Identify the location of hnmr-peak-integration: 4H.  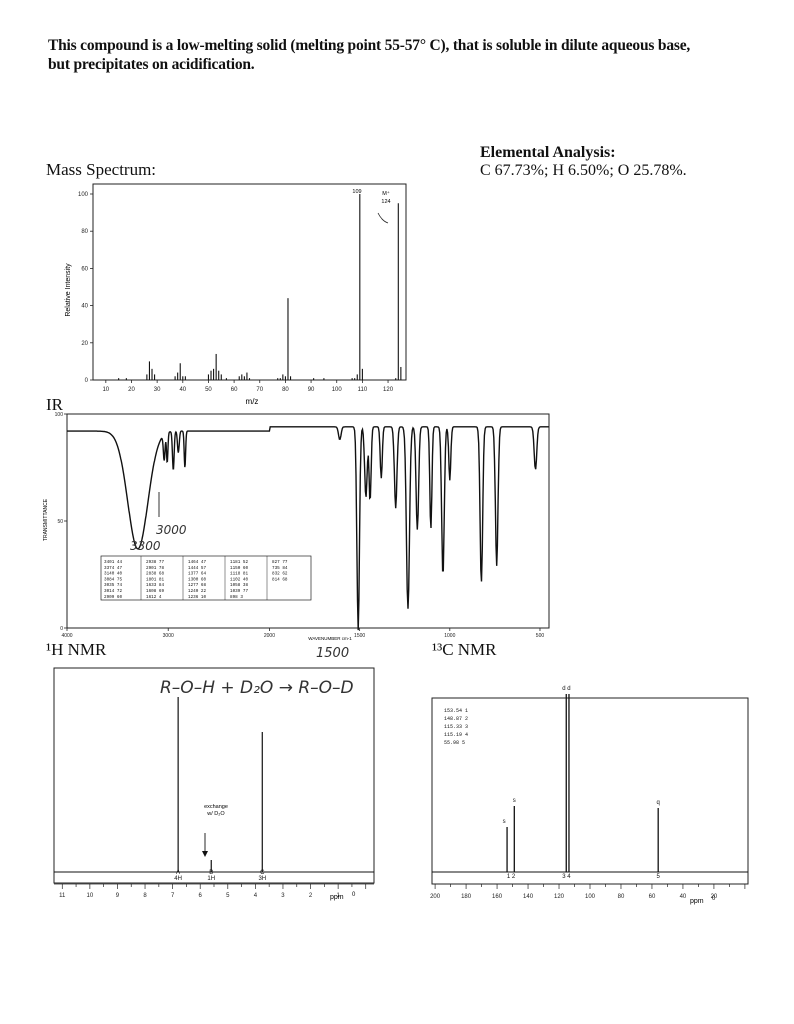
(178, 879).